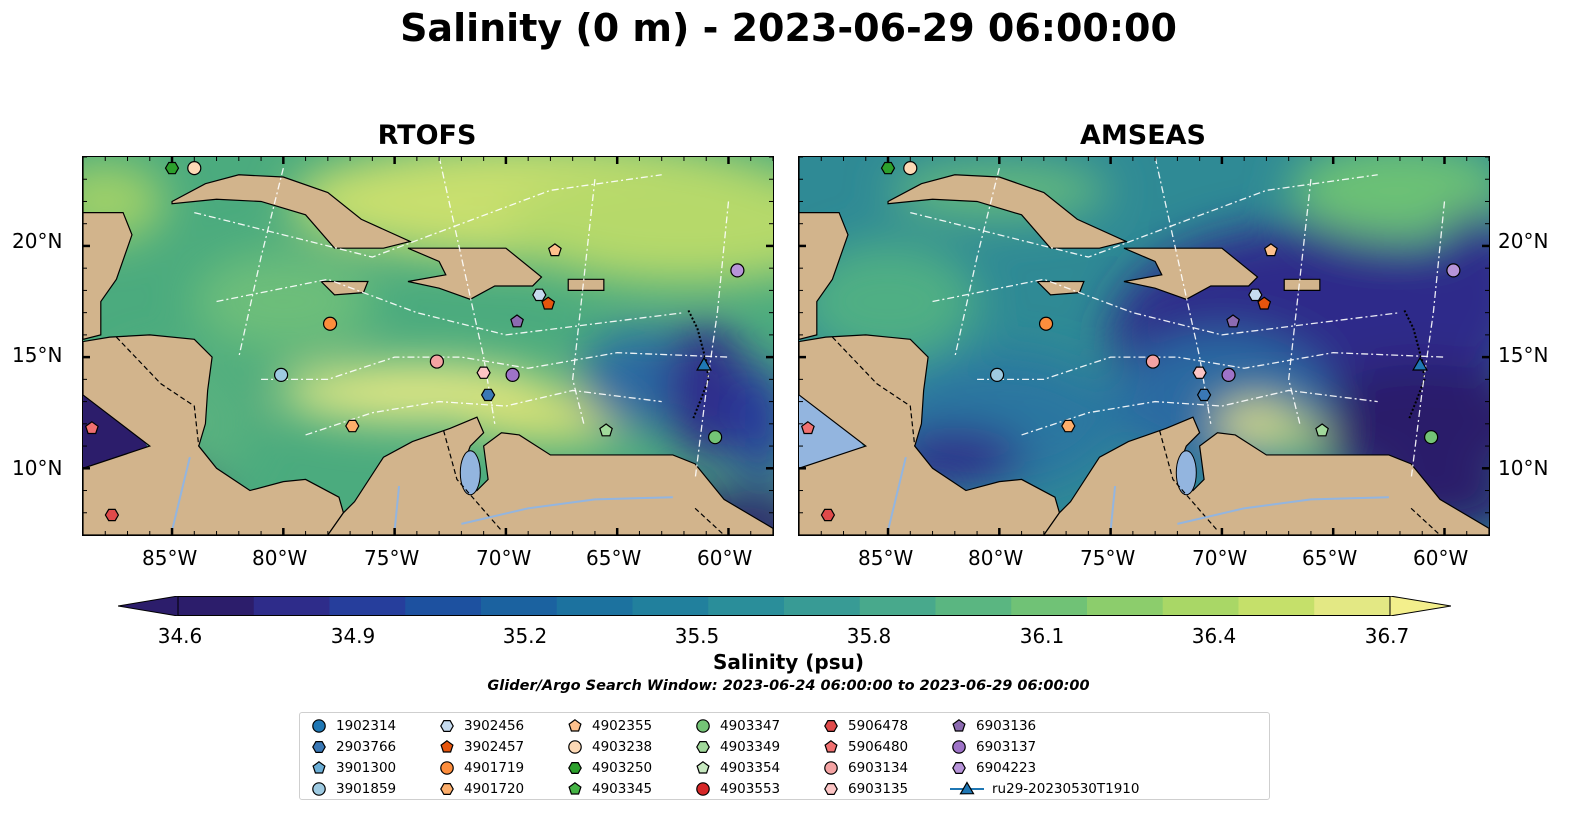 The image size is (1577, 827). I want to click on legend-item: 3902456, so click(481, 726).